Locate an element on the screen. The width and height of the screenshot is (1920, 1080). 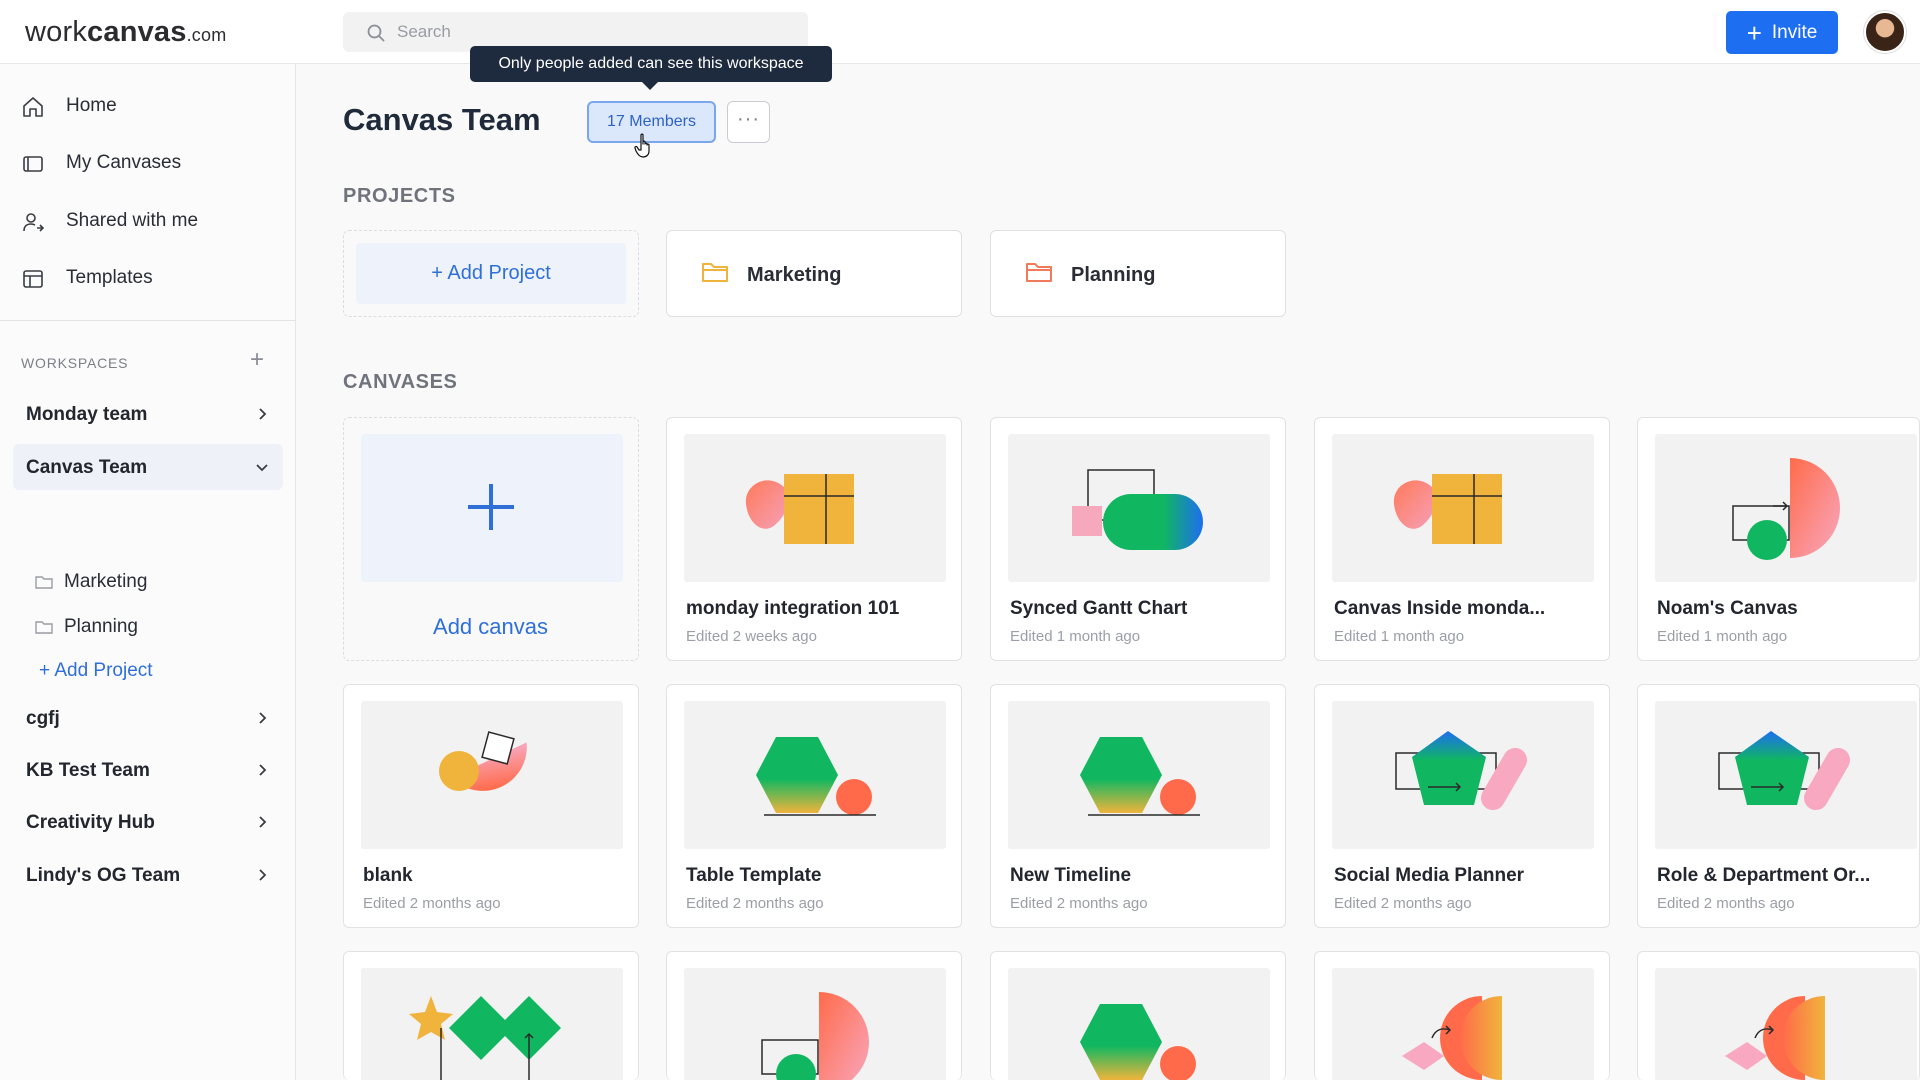
canvas-title: Table Template is located at coordinates (754, 875).